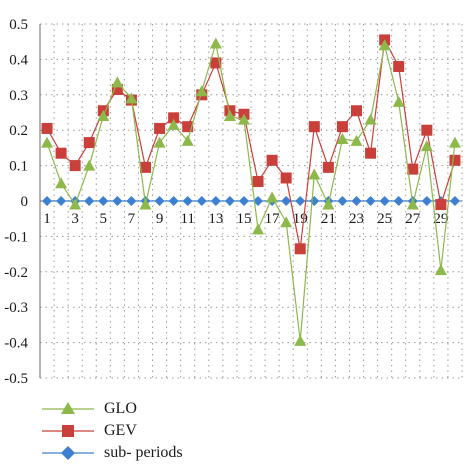 The image size is (474, 474). Describe the element at coordinates (16, 202) in the screenshot. I see `y-tick-labels: 0.5 0.4 0.3 0.2 0.1 0 -0.1 -0.2 -0.3 -0.4 -0.5` at that location.